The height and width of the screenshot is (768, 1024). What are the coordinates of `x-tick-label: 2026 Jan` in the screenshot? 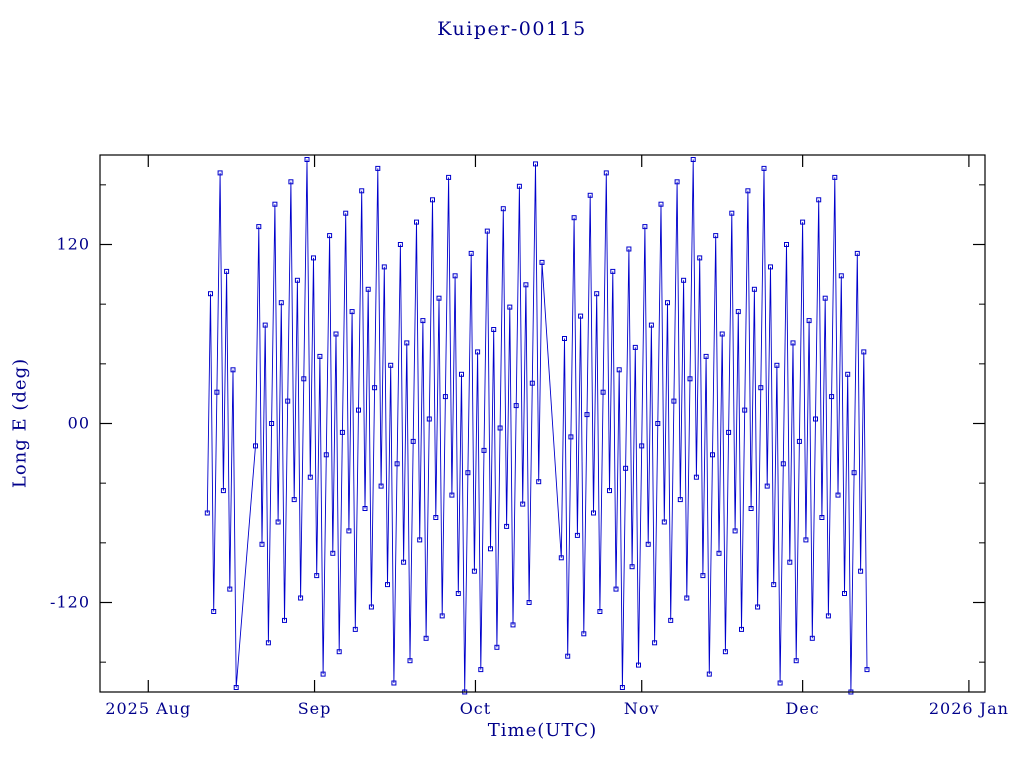 It's located at (969, 708).